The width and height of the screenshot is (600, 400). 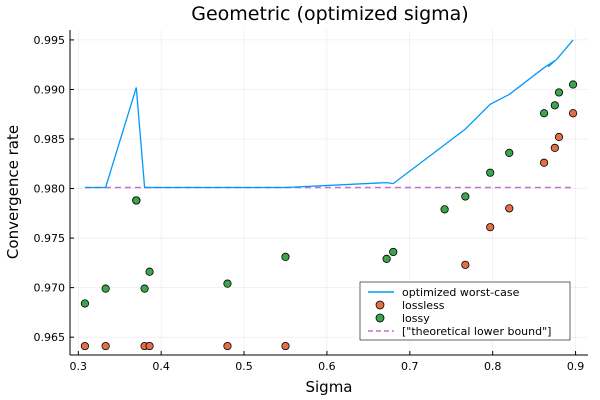 What do you see at coordinates (576, 366) in the screenshot?
I see `x-tick-label: 0.9` at bounding box center [576, 366].